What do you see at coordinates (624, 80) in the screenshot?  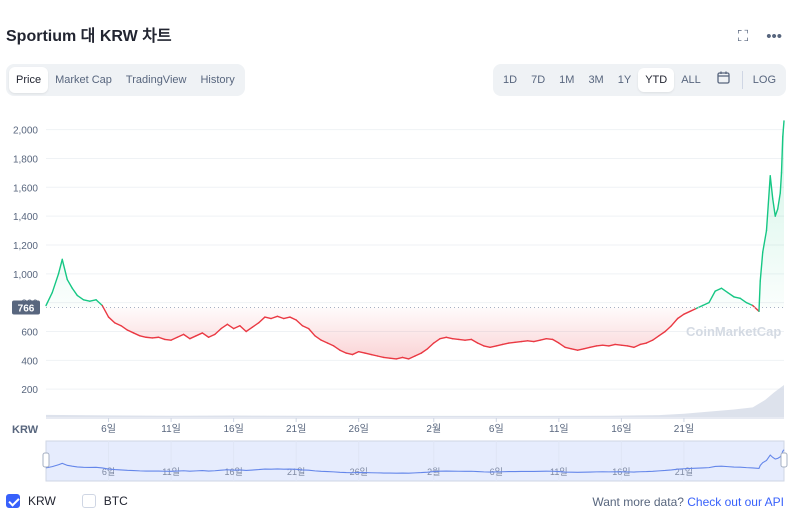 I see `range-1y: 1Y` at bounding box center [624, 80].